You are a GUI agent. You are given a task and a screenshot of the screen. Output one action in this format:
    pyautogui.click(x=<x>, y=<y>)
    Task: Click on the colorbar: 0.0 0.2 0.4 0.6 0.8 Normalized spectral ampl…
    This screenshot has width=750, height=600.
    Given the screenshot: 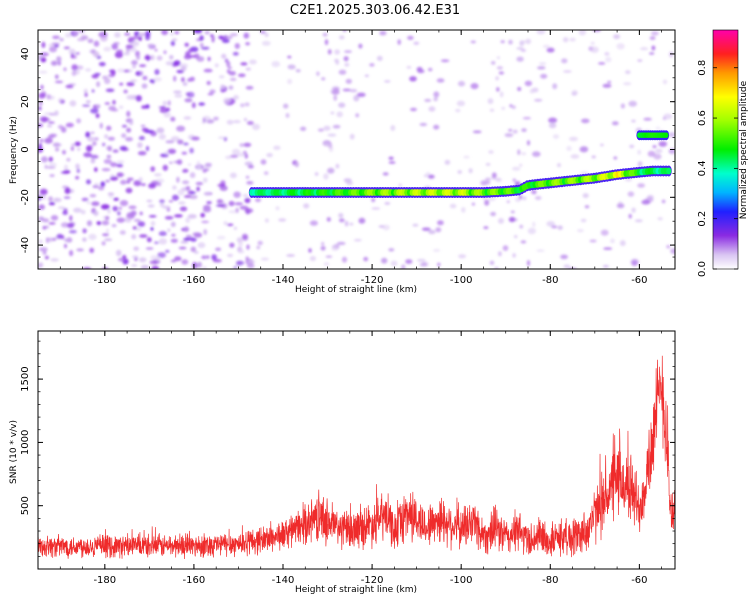 What is the action you would take?
    pyautogui.click(x=723, y=153)
    